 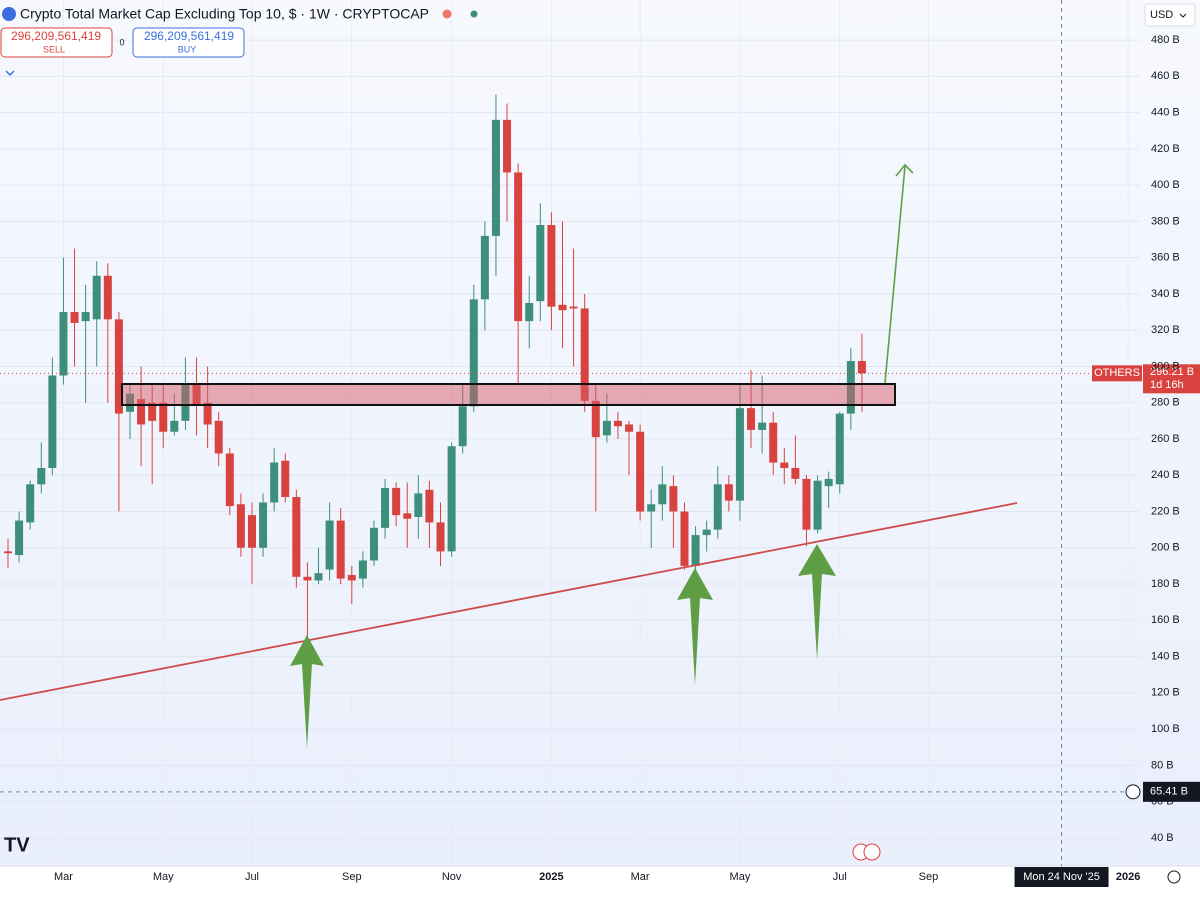 I want to click on settings-icon, so click(x=1174, y=877).